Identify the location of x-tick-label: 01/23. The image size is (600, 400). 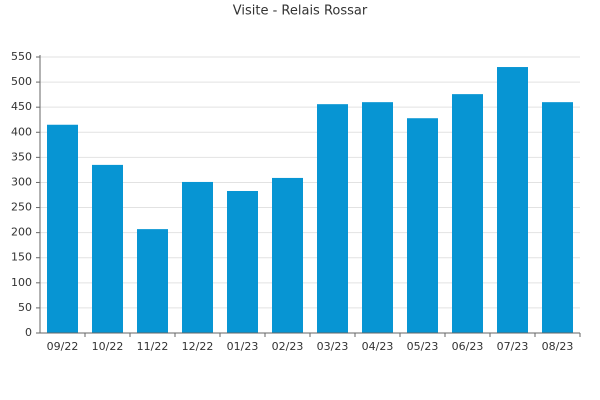
(243, 346).